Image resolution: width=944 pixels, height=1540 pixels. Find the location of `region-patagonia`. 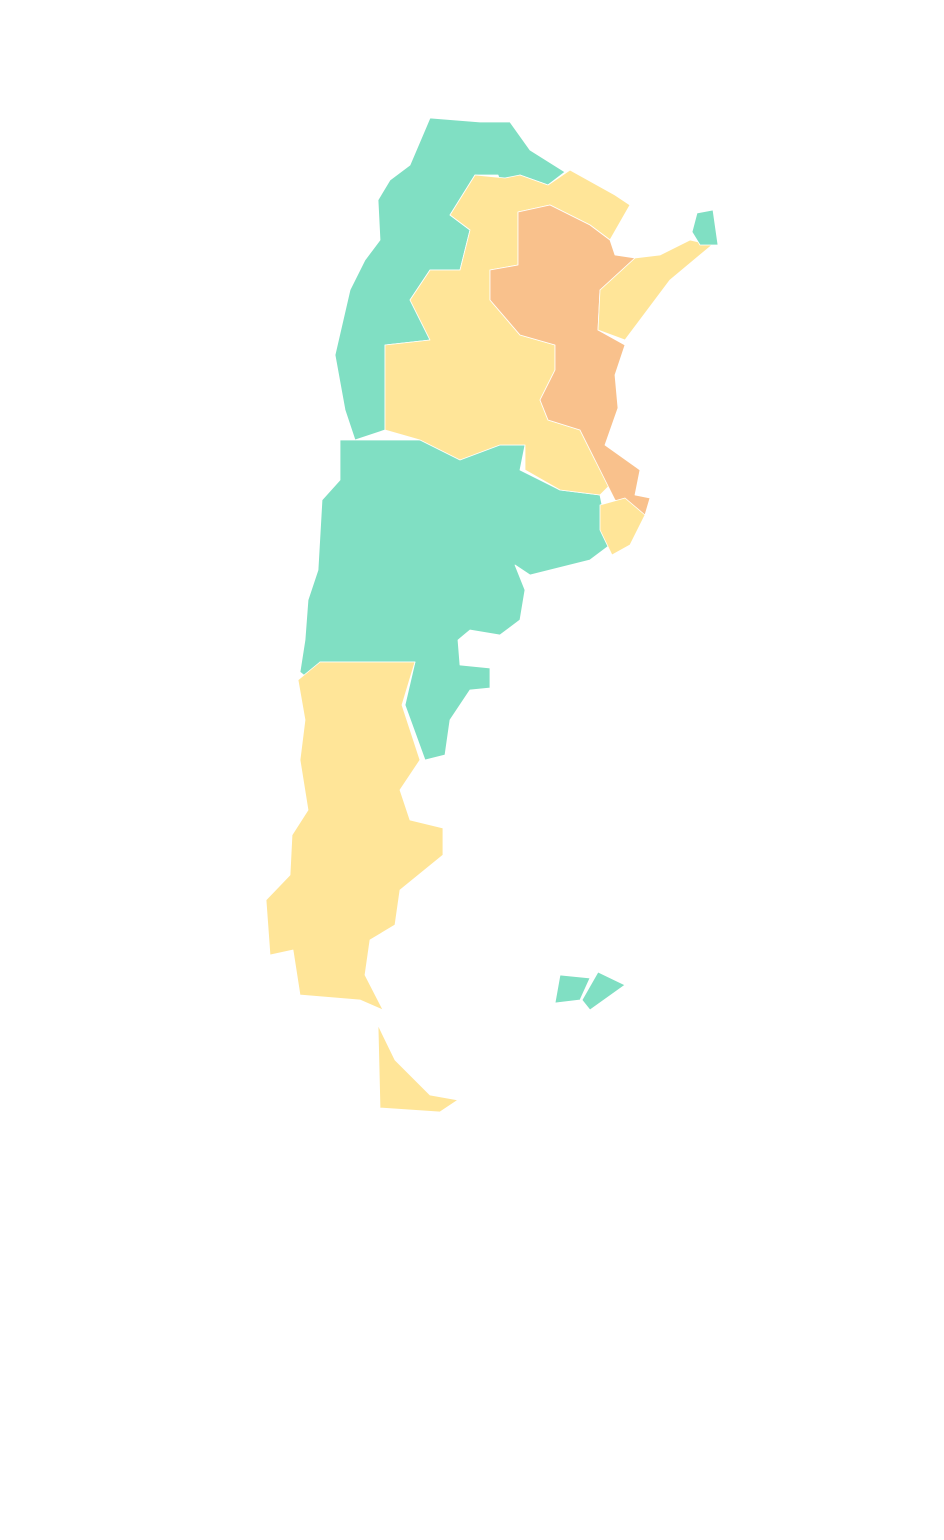

region-patagonia is located at coordinates (354, 836).